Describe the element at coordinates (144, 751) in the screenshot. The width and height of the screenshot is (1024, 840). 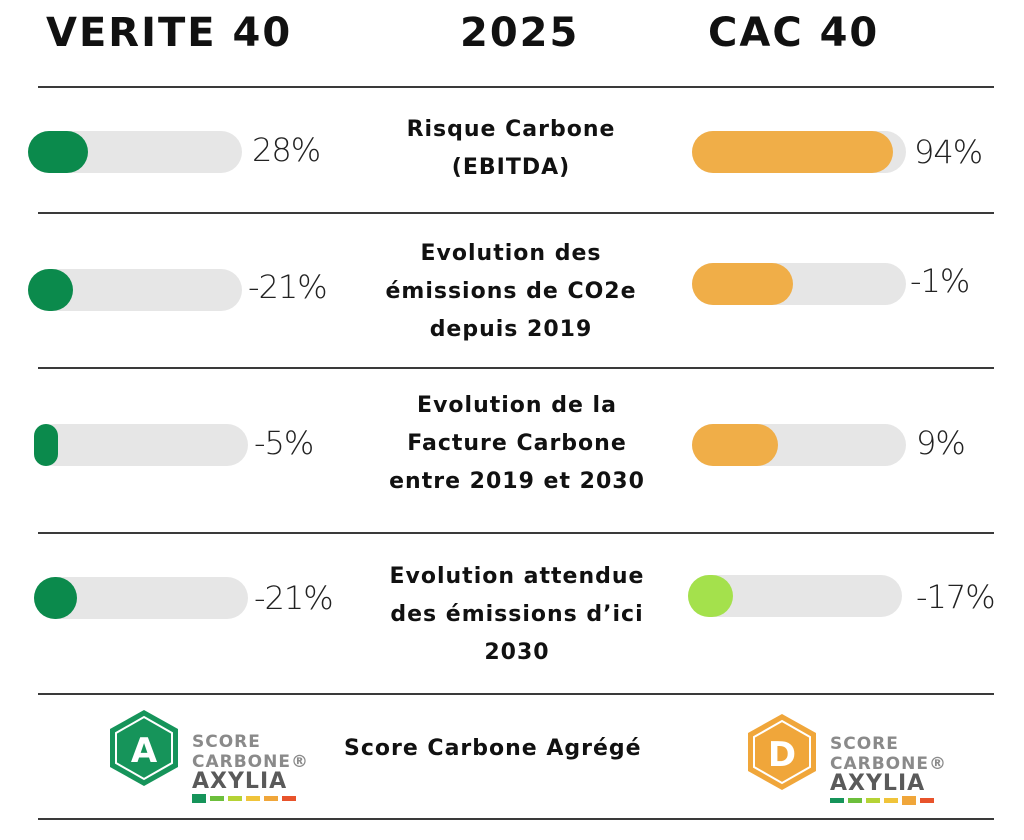
I see `score-letter: A` at that location.